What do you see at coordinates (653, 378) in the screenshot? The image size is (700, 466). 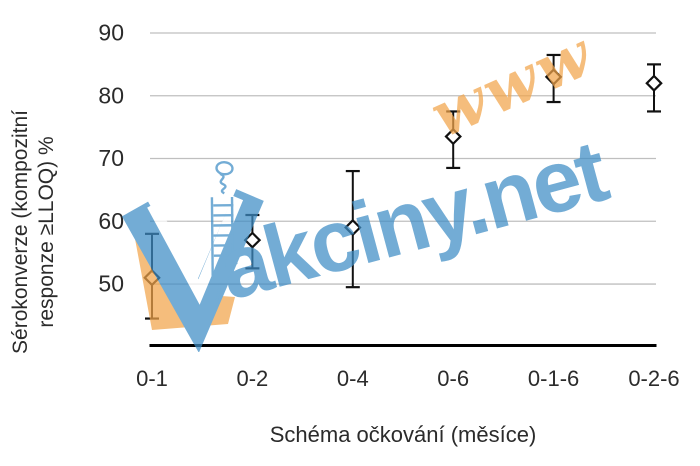 I see `x-tick-label-0-2-6: 0-2-6` at bounding box center [653, 378].